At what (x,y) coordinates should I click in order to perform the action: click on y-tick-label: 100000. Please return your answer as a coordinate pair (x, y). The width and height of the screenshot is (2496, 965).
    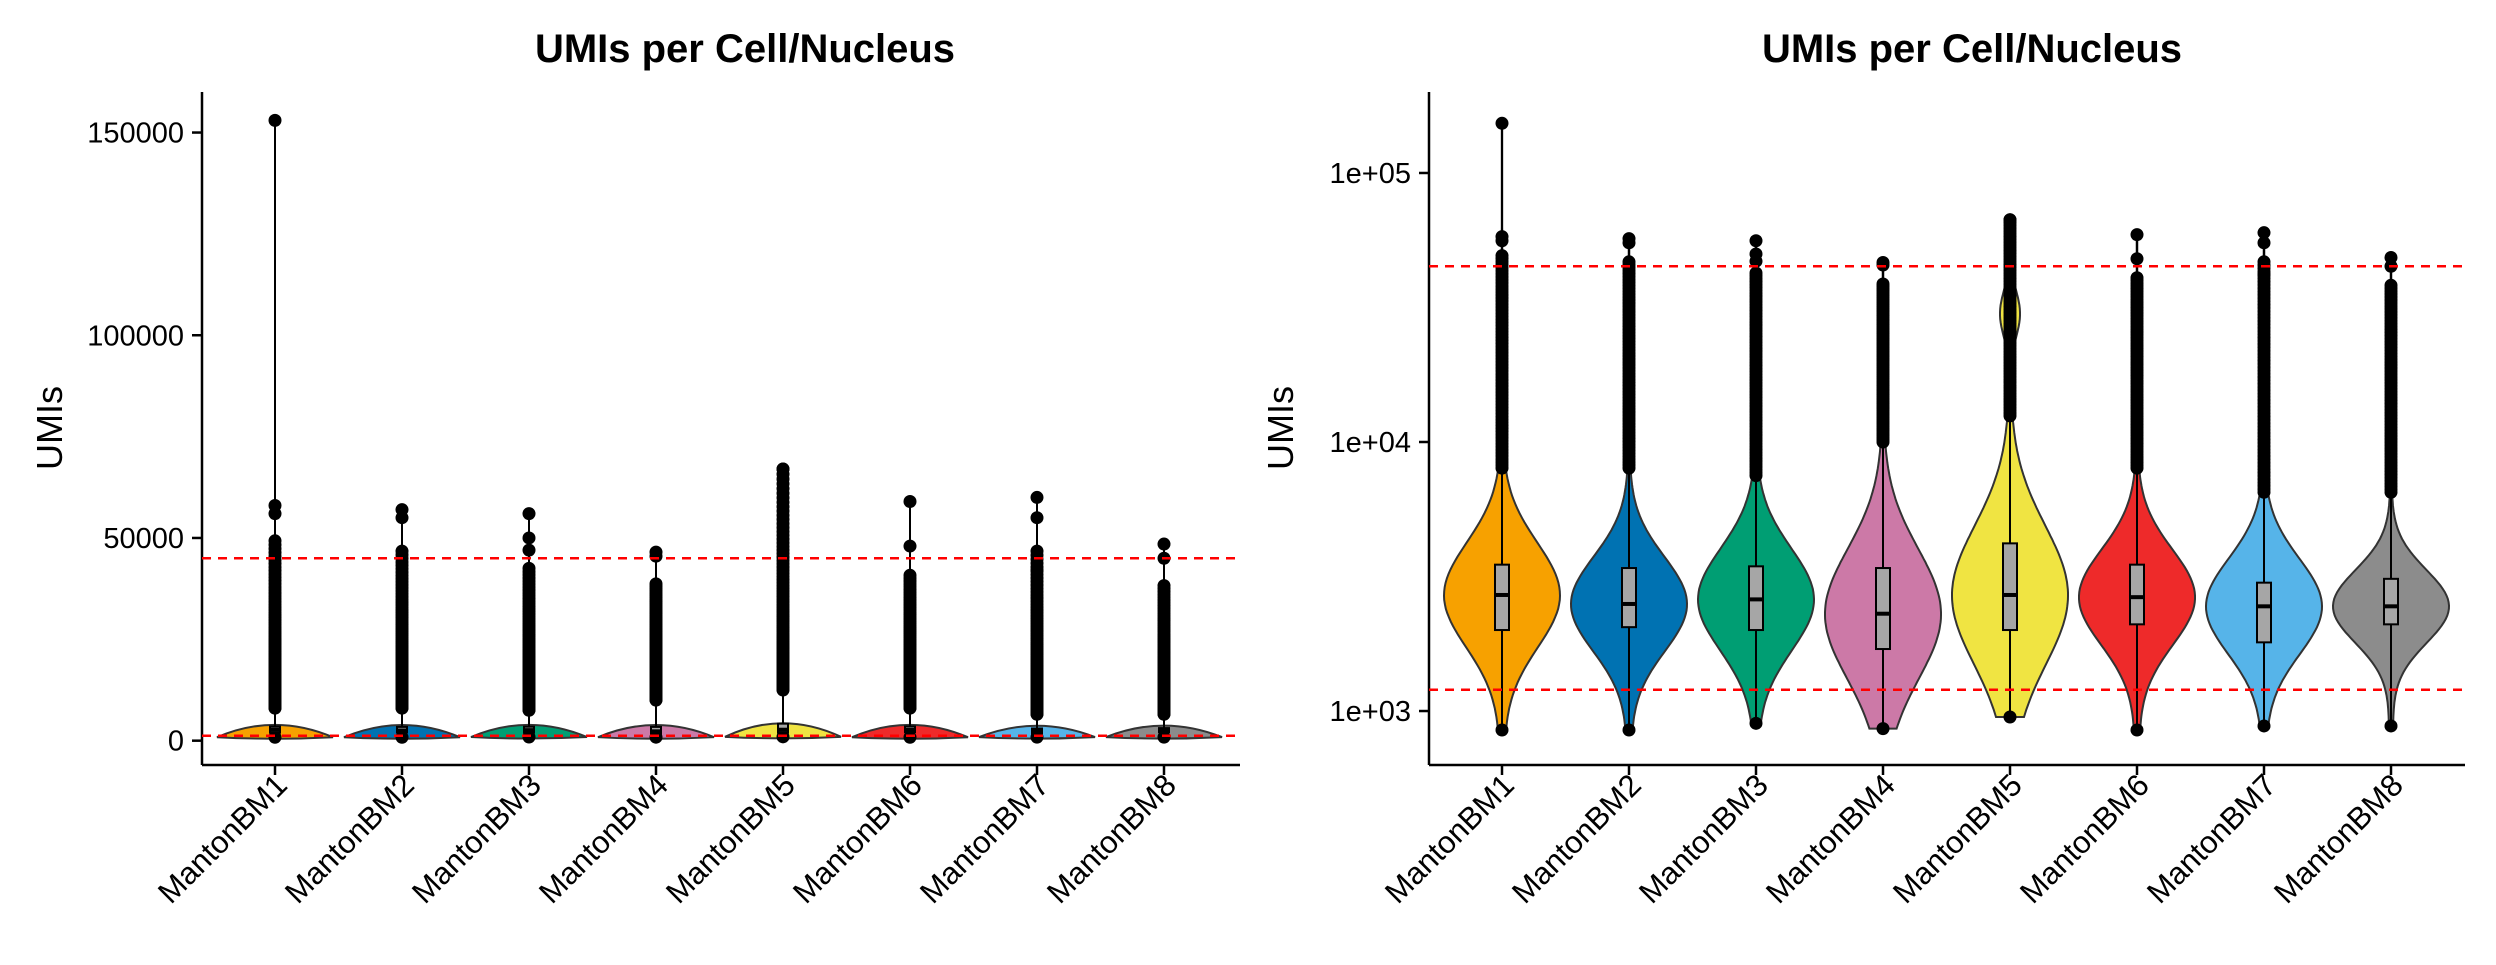
    Looking at the image, I should click on (135, 336).